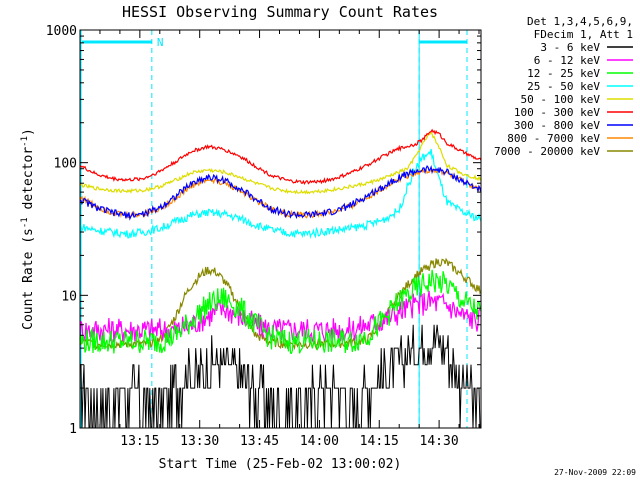 The height and width of the screenshot is (480, 640). I want to click on legend-label-12-25-kev: 12 - 25 keV, so click(563, 73).